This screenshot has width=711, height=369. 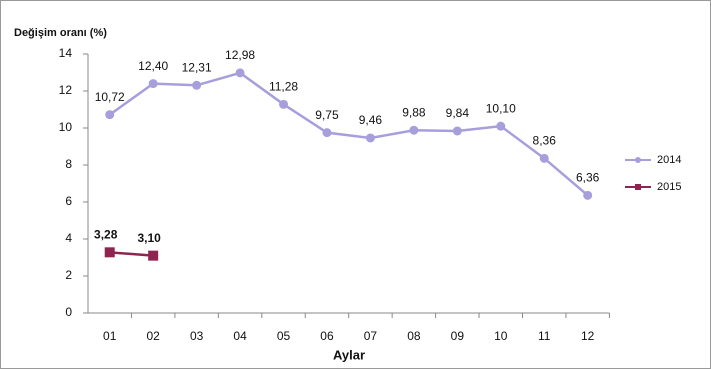 What do you see at coordinates (588, 178) in the screenshot?
I see `data-label: 6,36` at bounding box center [588, 178].